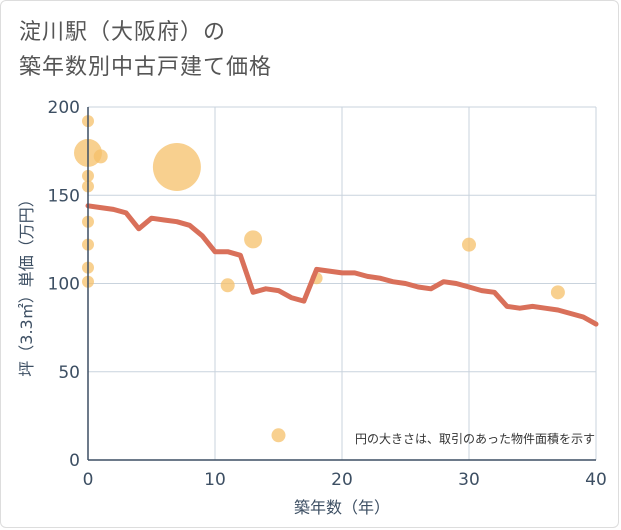  Describe the element at coordinates (596, 480) in the screenshot. I see `x-tick-label-40: 40` at that location.